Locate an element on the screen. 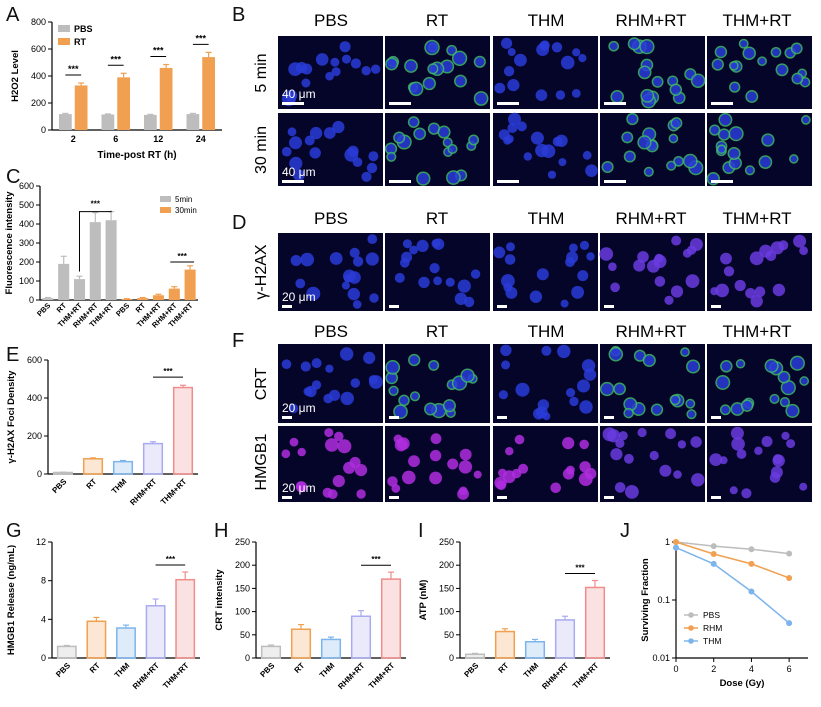 The image size is (821, 707). y-tick-label: 100 is located at coordinates (26, 281).